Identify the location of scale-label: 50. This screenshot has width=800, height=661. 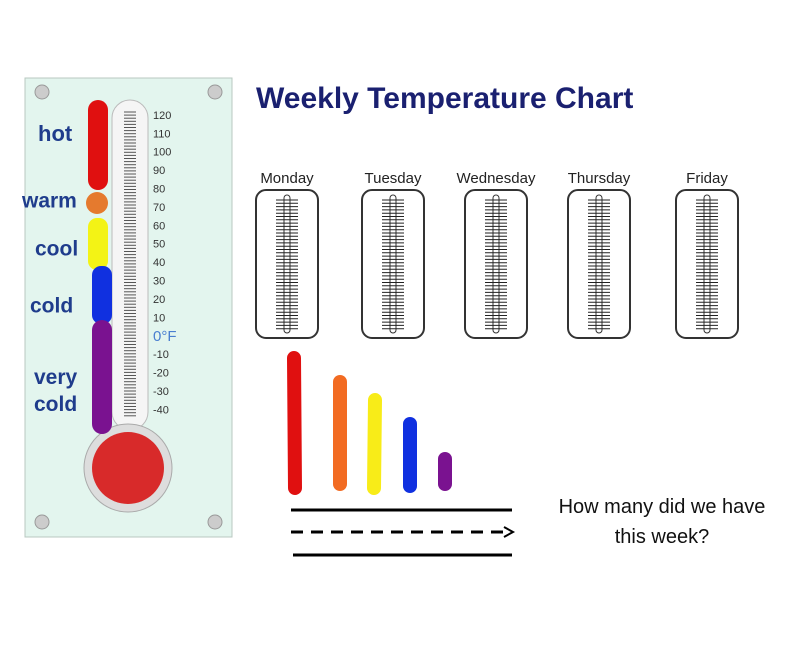
(159, 245).